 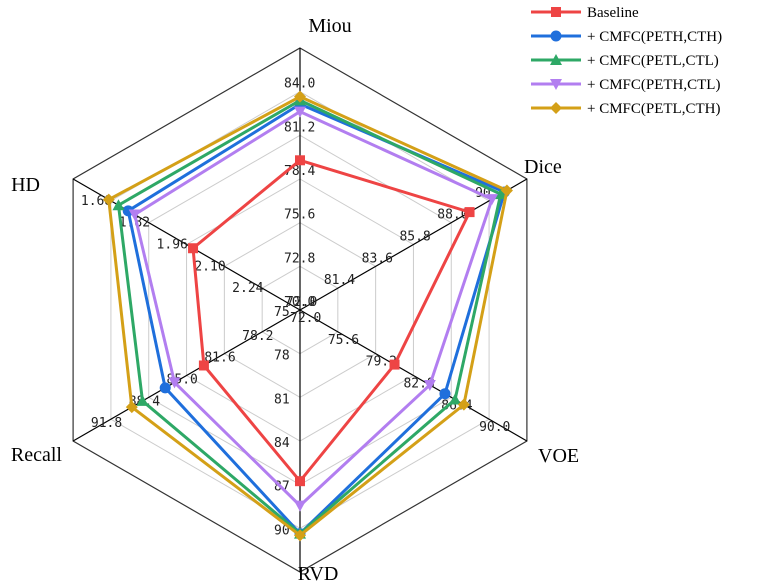 I want to click on tick-label: 2.24, so click(x=247, y=288).